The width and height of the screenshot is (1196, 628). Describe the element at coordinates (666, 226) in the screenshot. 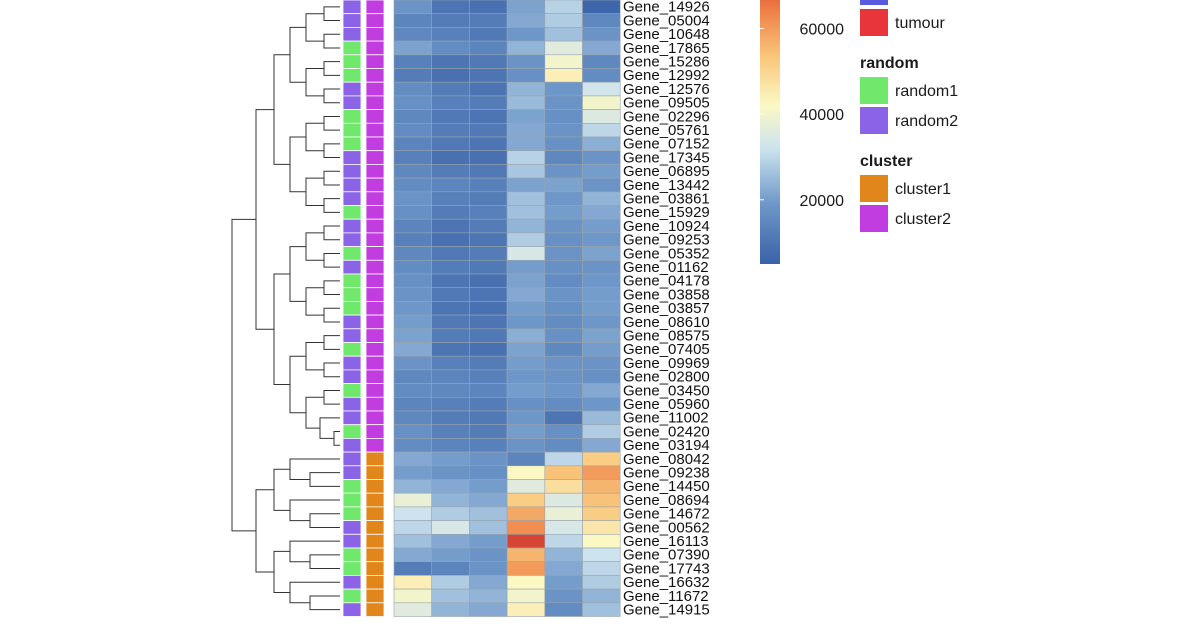

I see `gene-label: Gene_10924` at that location.